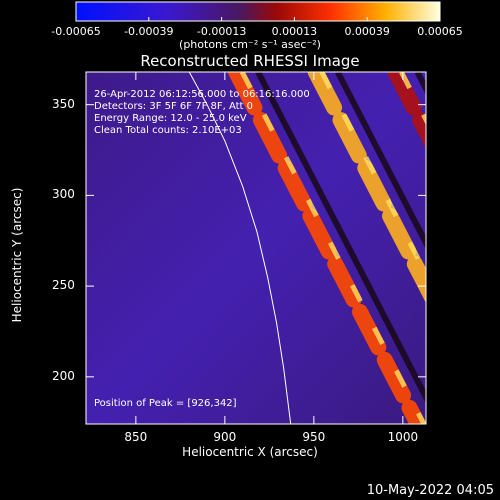 The height and width of the screenshot is (500, 500). Describe the element at coordinates (258, 19) in the screenshot. I see `colorbar-ticks` at that location.